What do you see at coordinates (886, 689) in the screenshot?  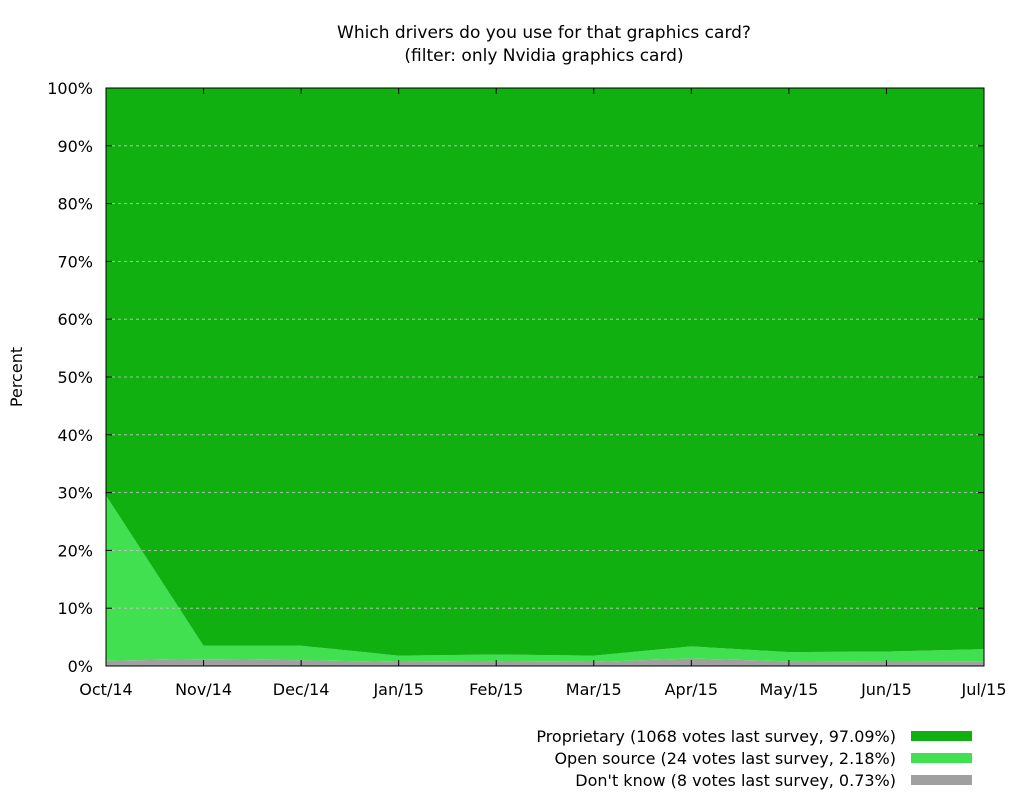 I see `x-tick-label: Jun/15` at bounding box center [886, 689].